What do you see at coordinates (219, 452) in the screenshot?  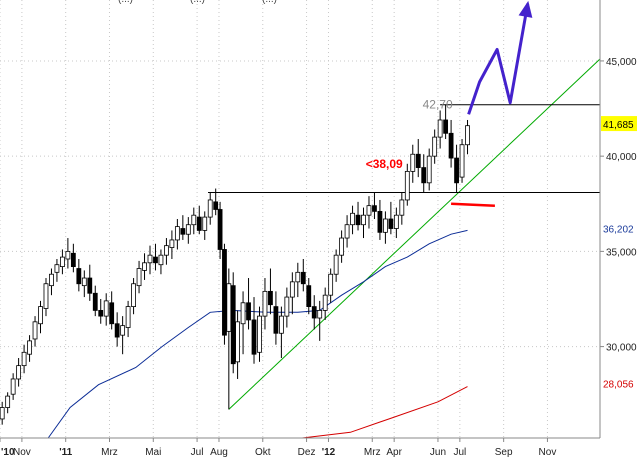 I see `x-tick-label: Aug` at bounding box center [219, 452].